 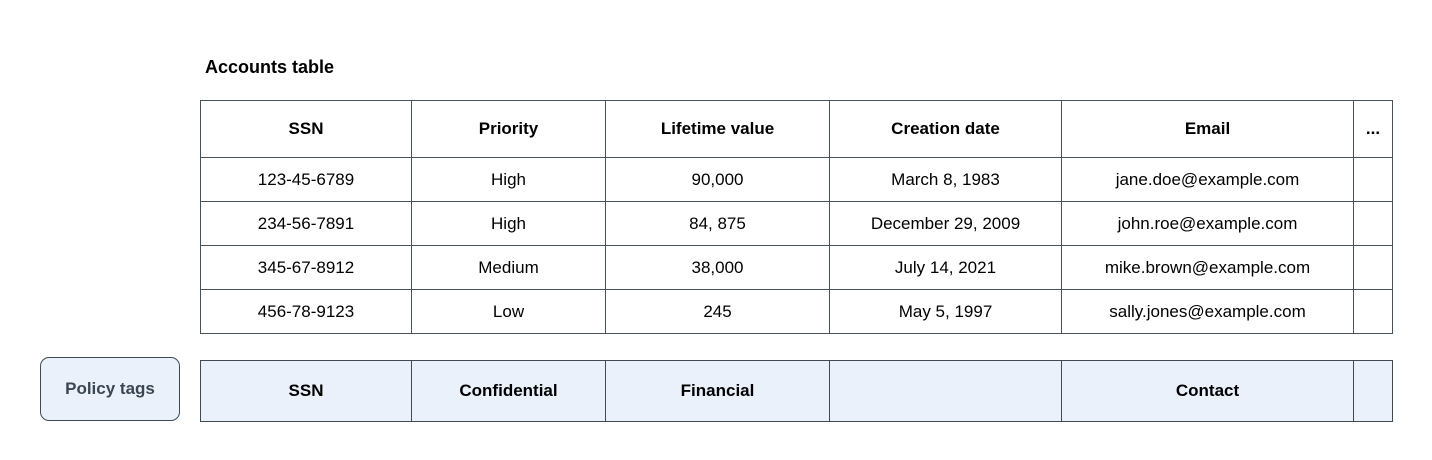 What do you see at coordinates (945, 223) in the screenshot?
I see `table-cell: December 29, 2009` at bounding box center [945, 223].